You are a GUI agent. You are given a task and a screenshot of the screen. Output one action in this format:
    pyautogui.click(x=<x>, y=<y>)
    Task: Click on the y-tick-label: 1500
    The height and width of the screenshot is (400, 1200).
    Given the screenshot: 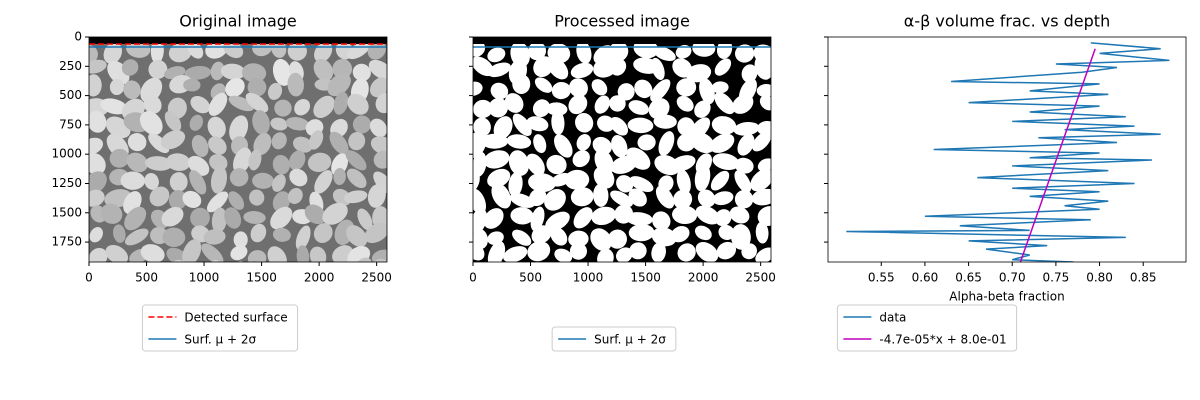 What is the action you would take?
    pyautogui.click(x=66, y=212)
    